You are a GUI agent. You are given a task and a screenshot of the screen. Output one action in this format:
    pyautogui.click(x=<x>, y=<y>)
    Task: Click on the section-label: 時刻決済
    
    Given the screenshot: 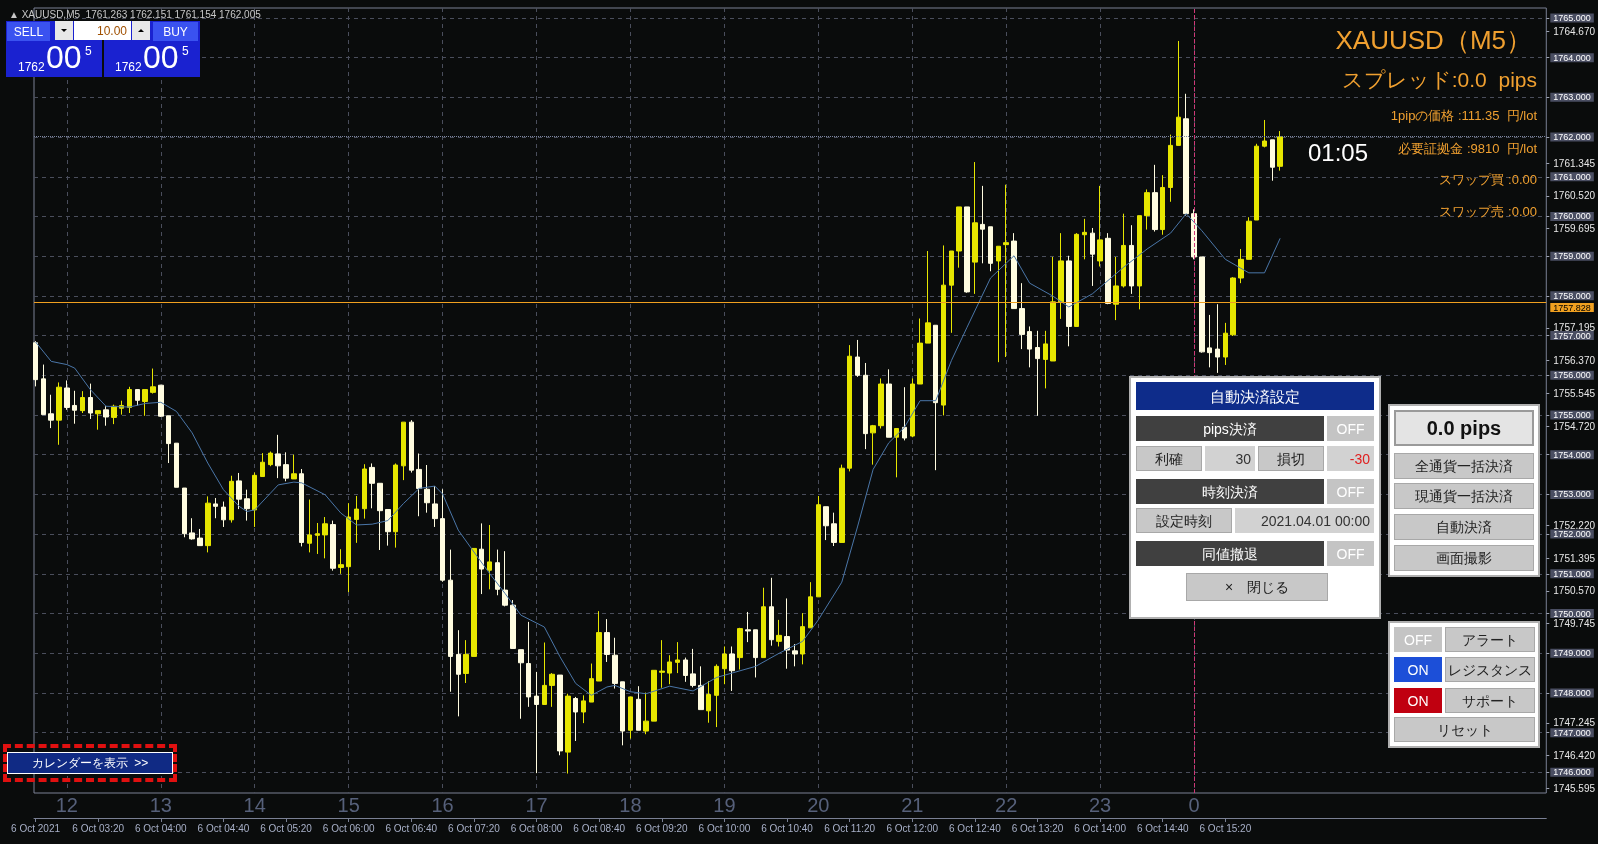 What is the action you would take?
    pyautogui.click(x=1230, y=491)
    